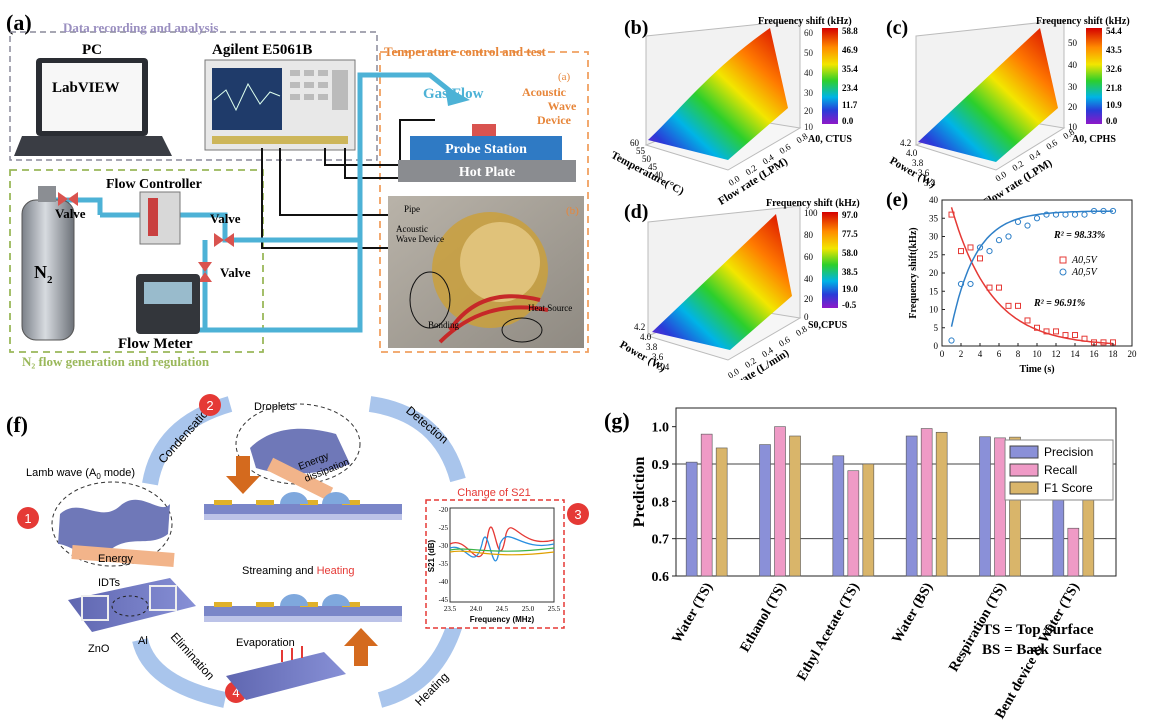  Describe the element at coordinates (1114, 105) in the screenshot. I see `svg-text: 10.9` at that location.